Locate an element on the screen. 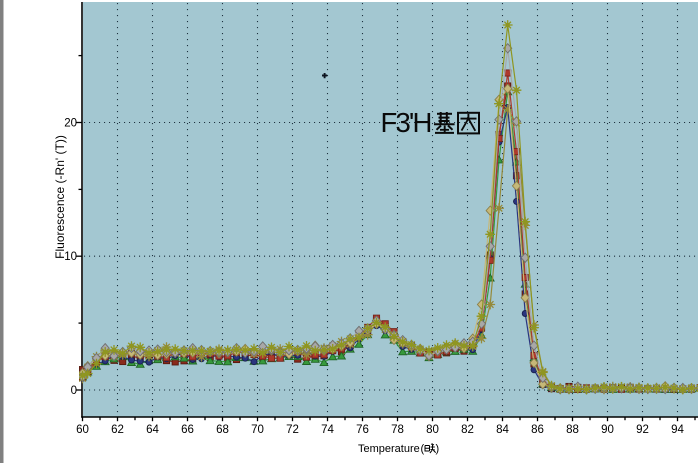  svg-text: 66 is located at coordinates (187, 430).